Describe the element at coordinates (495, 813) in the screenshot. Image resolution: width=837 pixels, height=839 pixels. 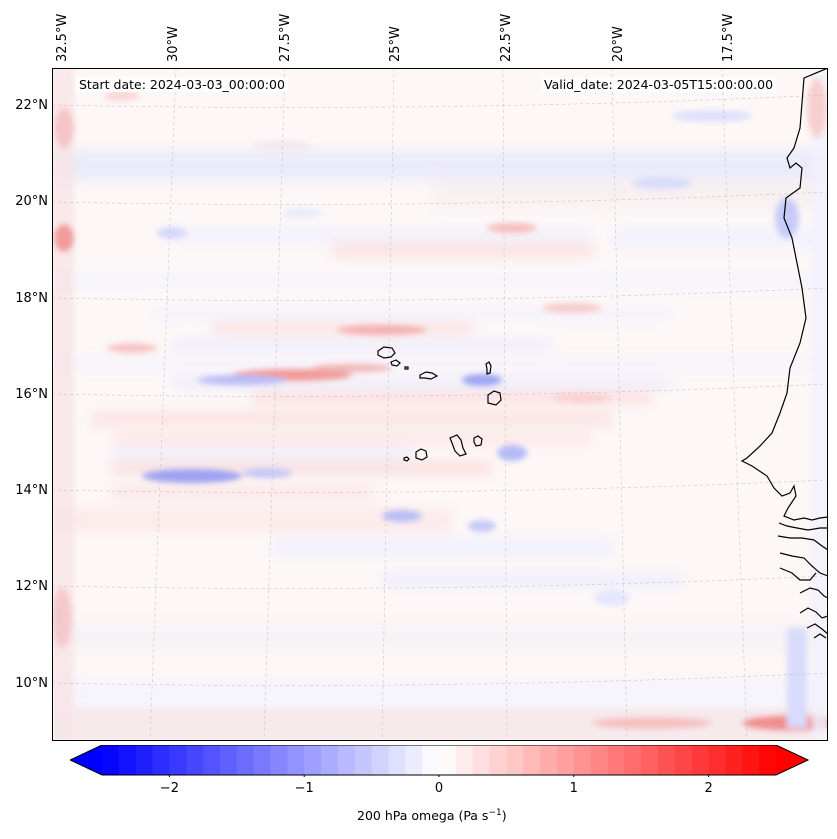
I see `colorbar-label-exponent: −1` at that location.